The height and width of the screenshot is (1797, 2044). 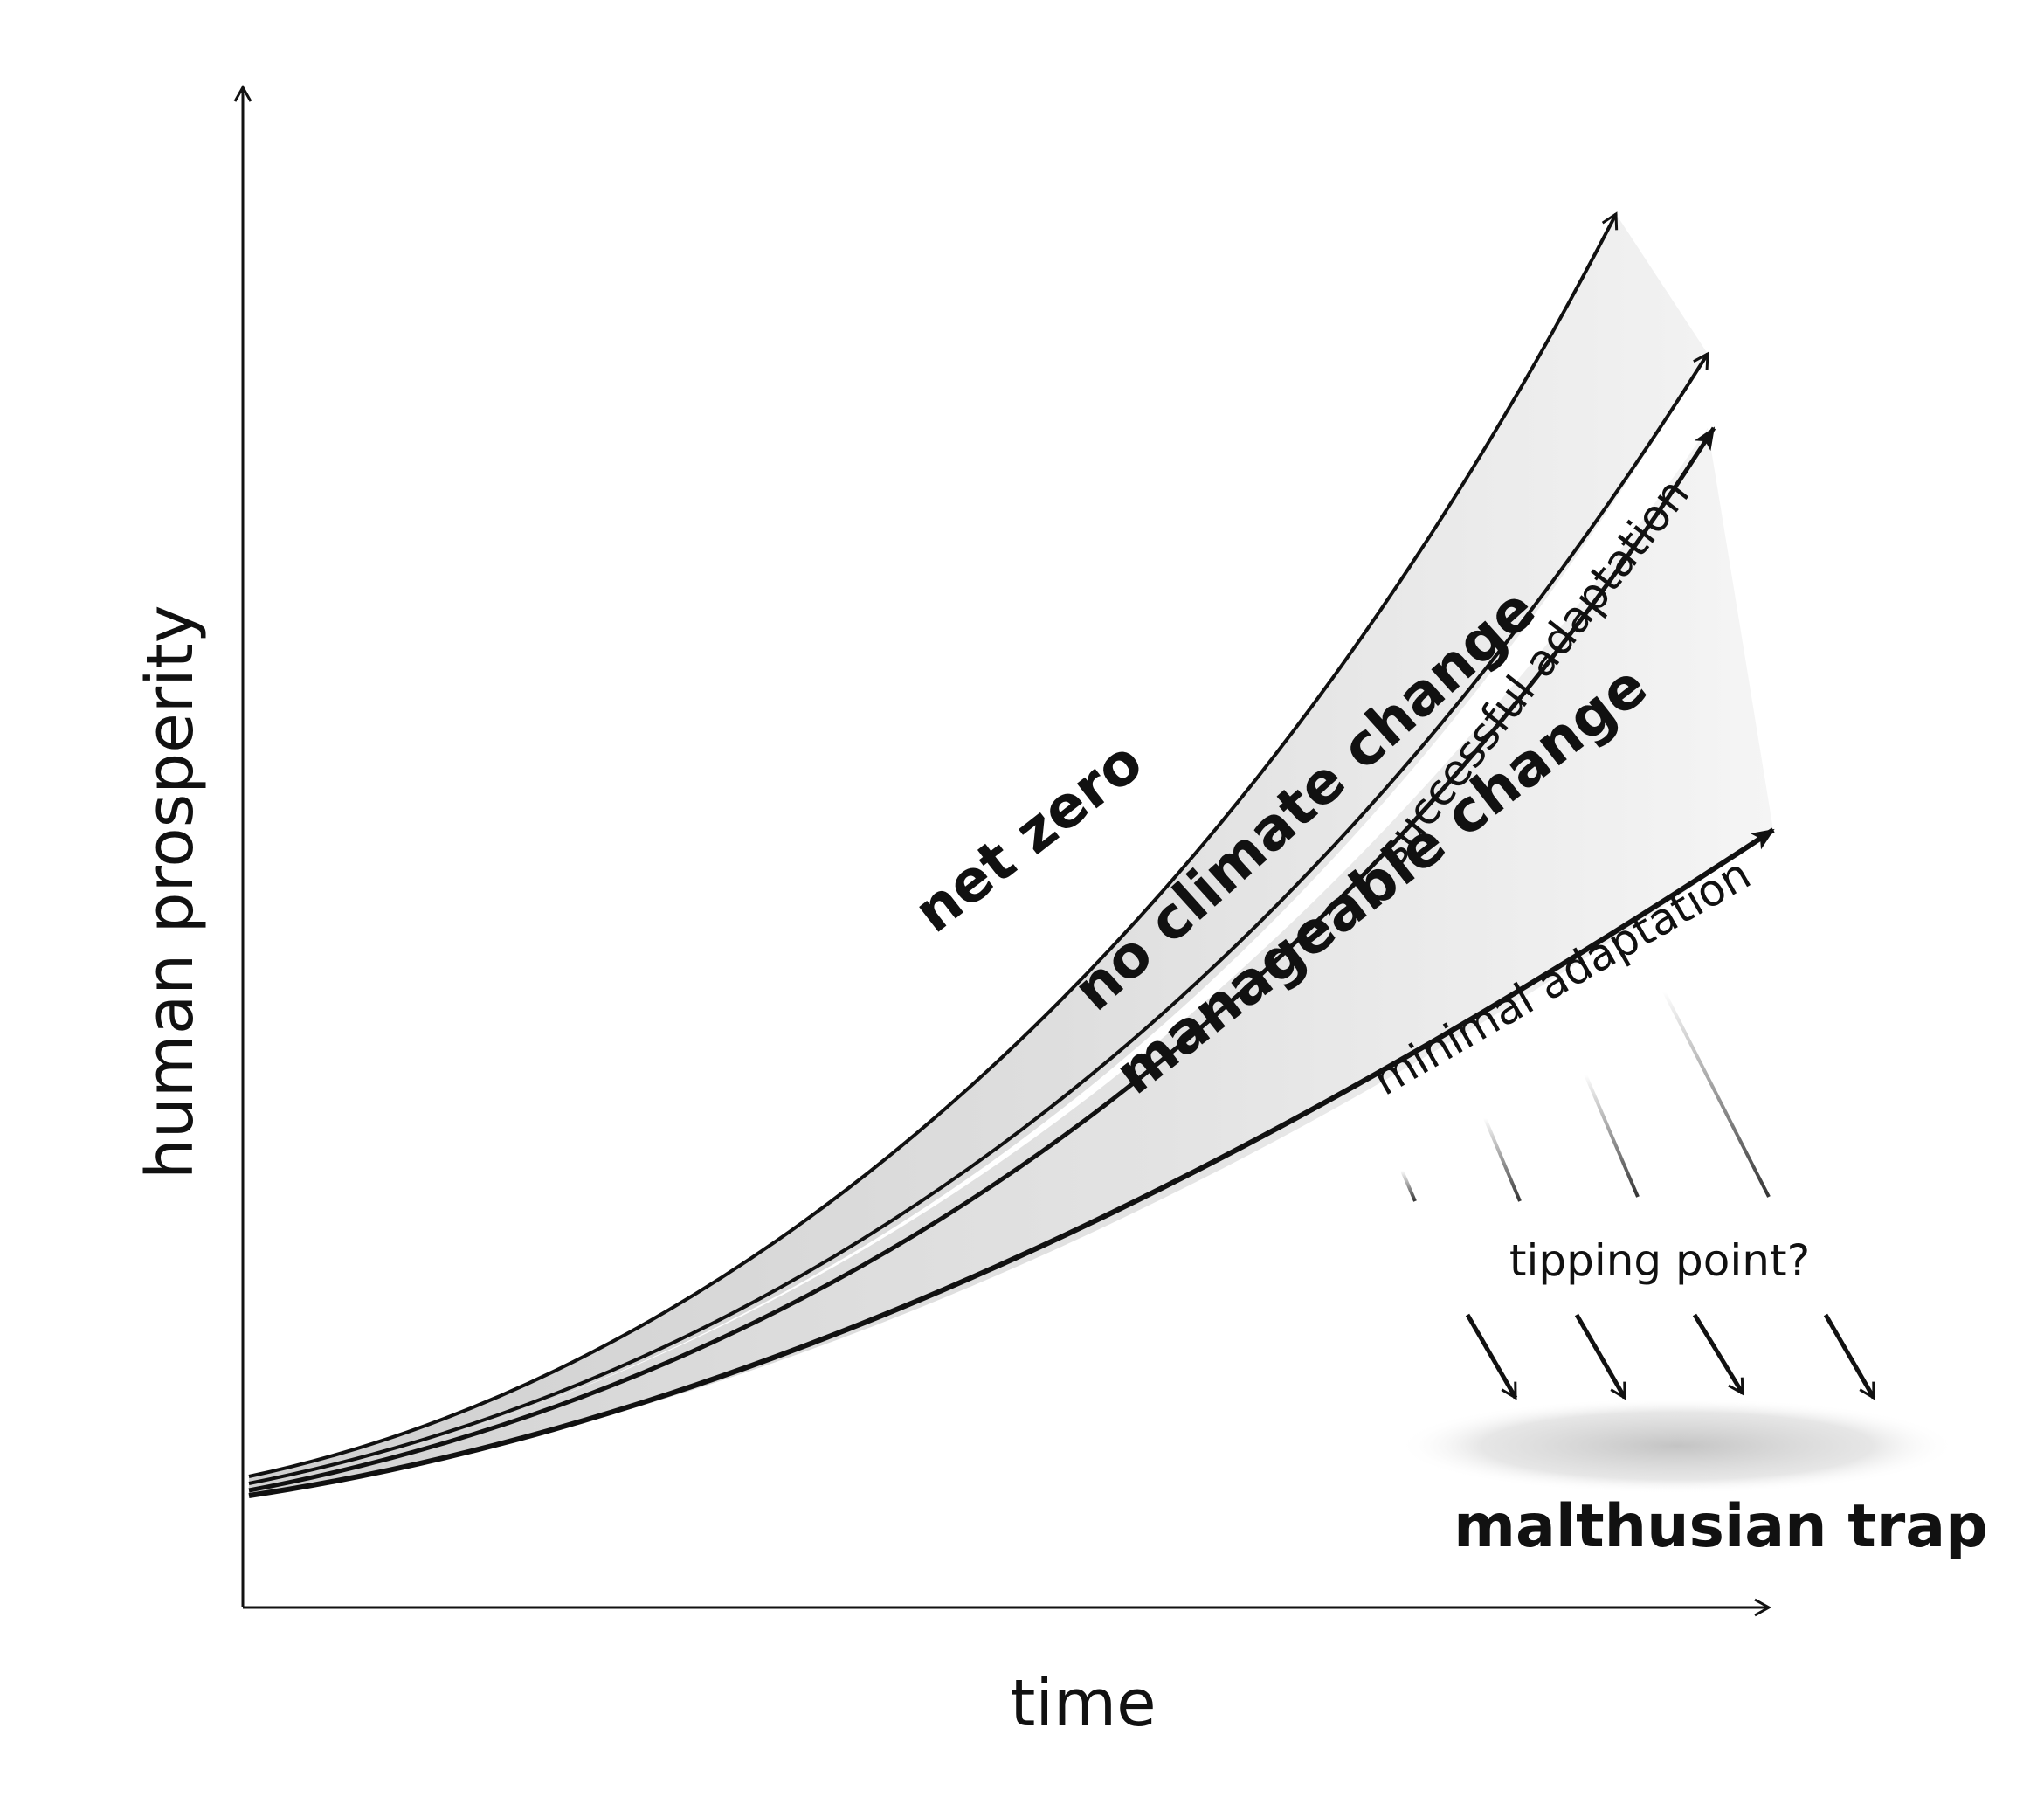 What do you see at coordinates (1671, 1356) in the screenshot?
I see `tipping-point-arrows` at bounding box center [1671, 1356].